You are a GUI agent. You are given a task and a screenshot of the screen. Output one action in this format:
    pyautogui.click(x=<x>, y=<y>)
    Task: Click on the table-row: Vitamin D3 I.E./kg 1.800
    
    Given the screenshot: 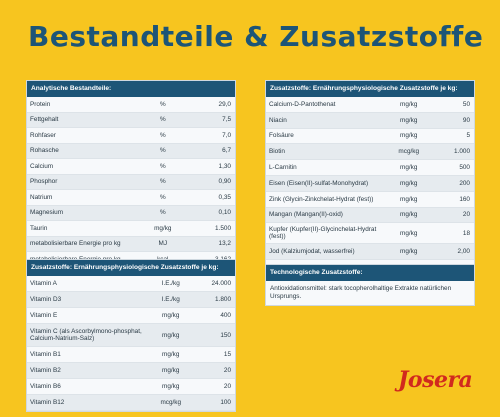 What is the action you would take?
    pyautogui.click(x=131, y=300)
    